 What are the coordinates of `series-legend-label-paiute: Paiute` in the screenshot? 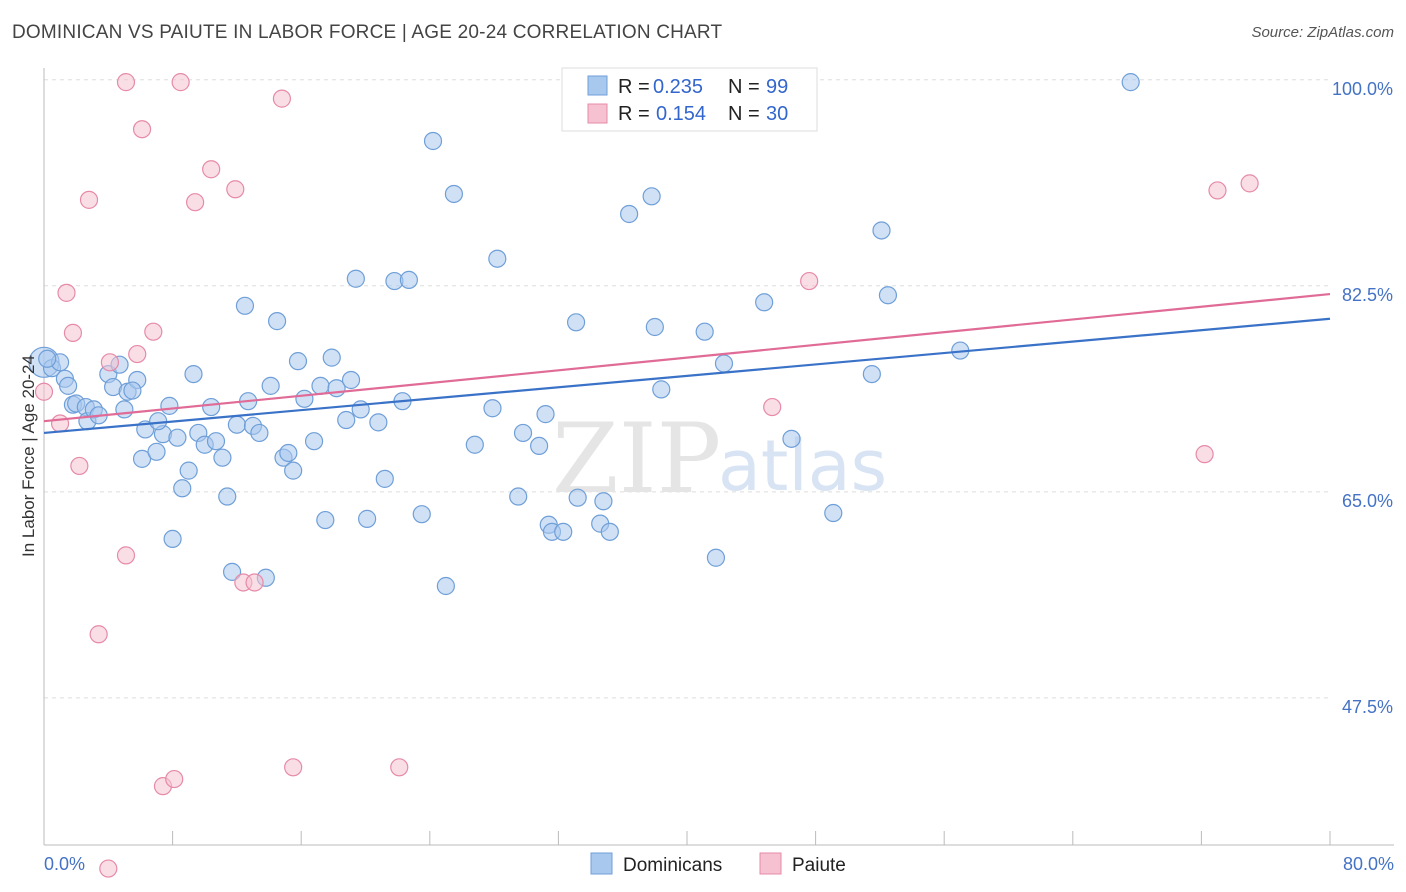 It's located at (819, 865).